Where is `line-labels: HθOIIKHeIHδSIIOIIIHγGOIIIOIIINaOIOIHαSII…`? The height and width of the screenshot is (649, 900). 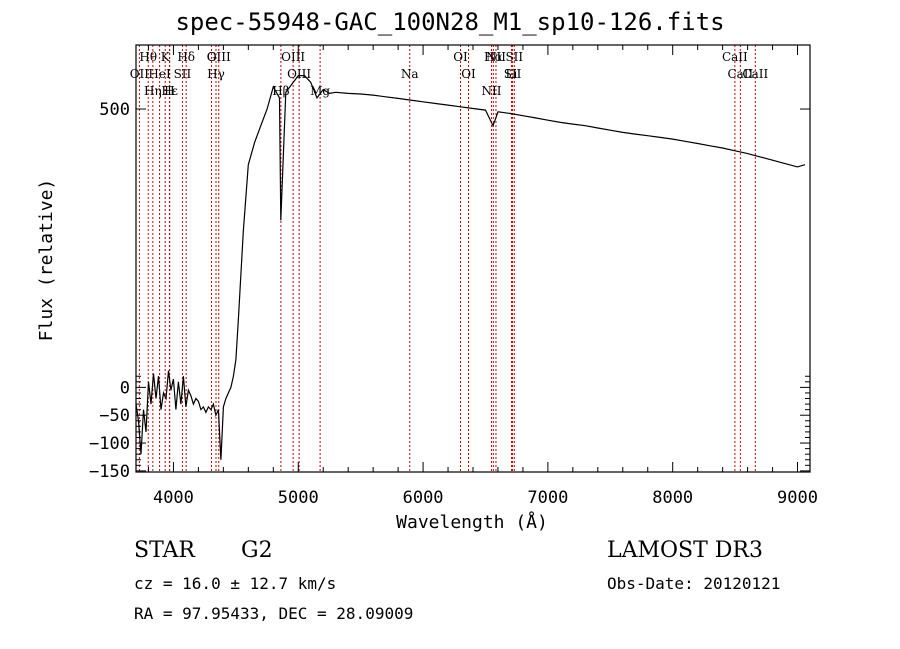
line-labels: HθOIIKHeIHδSIIOIIIHγGOIIIOIIINaOIOIHαSII… is located at coordinates (449, 74).